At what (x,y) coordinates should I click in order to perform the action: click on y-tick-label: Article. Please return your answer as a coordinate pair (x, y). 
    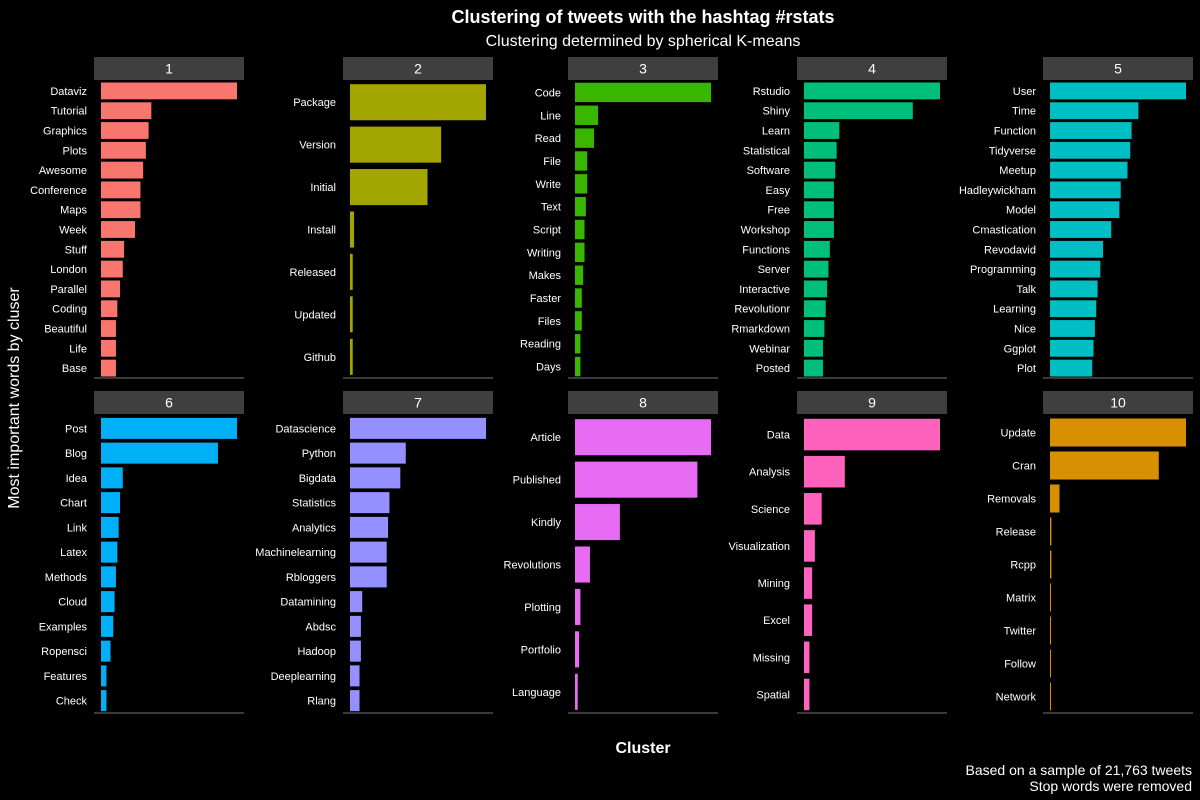
    Looking at the image, I should click on (545, 438).